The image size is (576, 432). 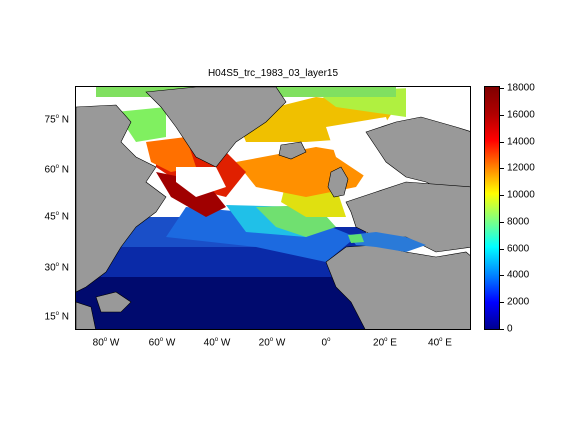 I want to click on lon-label-40e: 40o E, so click(x=440, y=343).